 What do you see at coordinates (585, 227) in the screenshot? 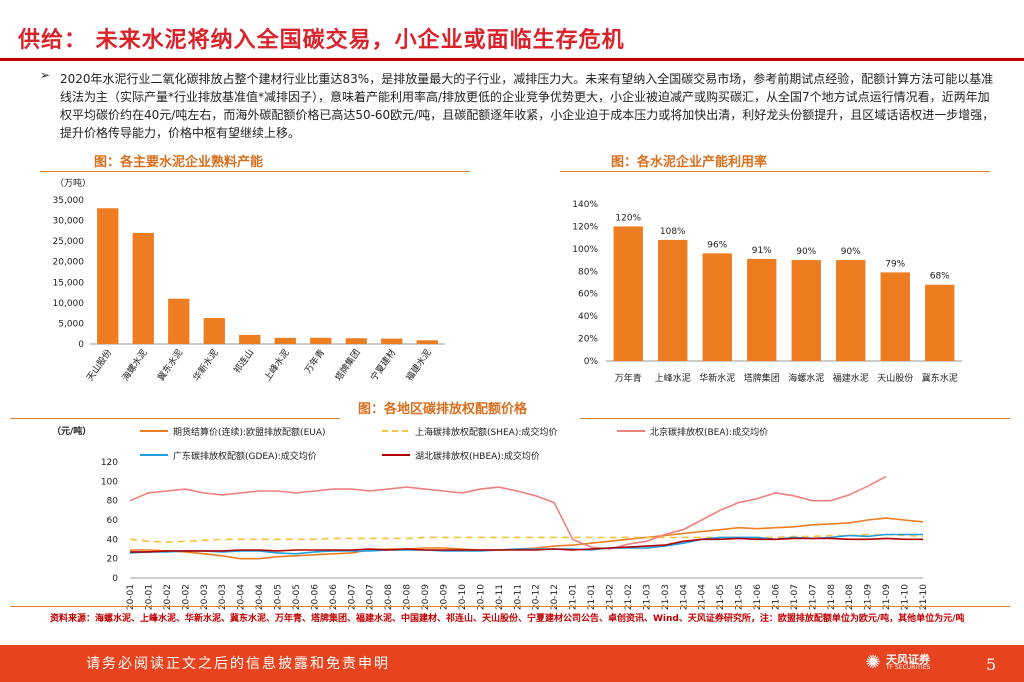
I see `y-tick-label: 120%` at bounding box center [585, 227].